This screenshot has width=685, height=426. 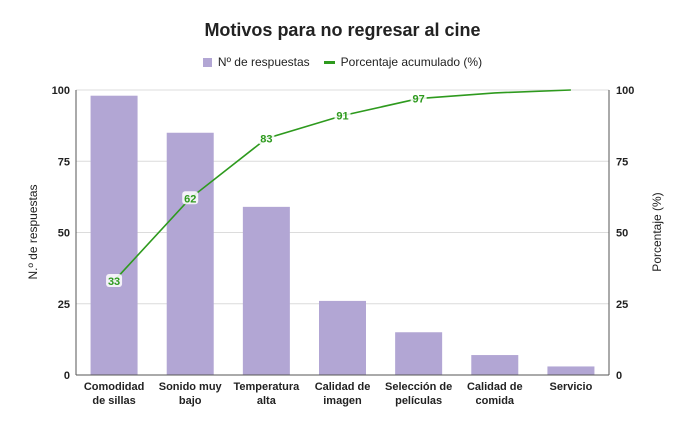 What do you see at coordinates (622, 234) in the screenshot?
I see `y2-tick-label: 50` at bounding box center [622, 234].